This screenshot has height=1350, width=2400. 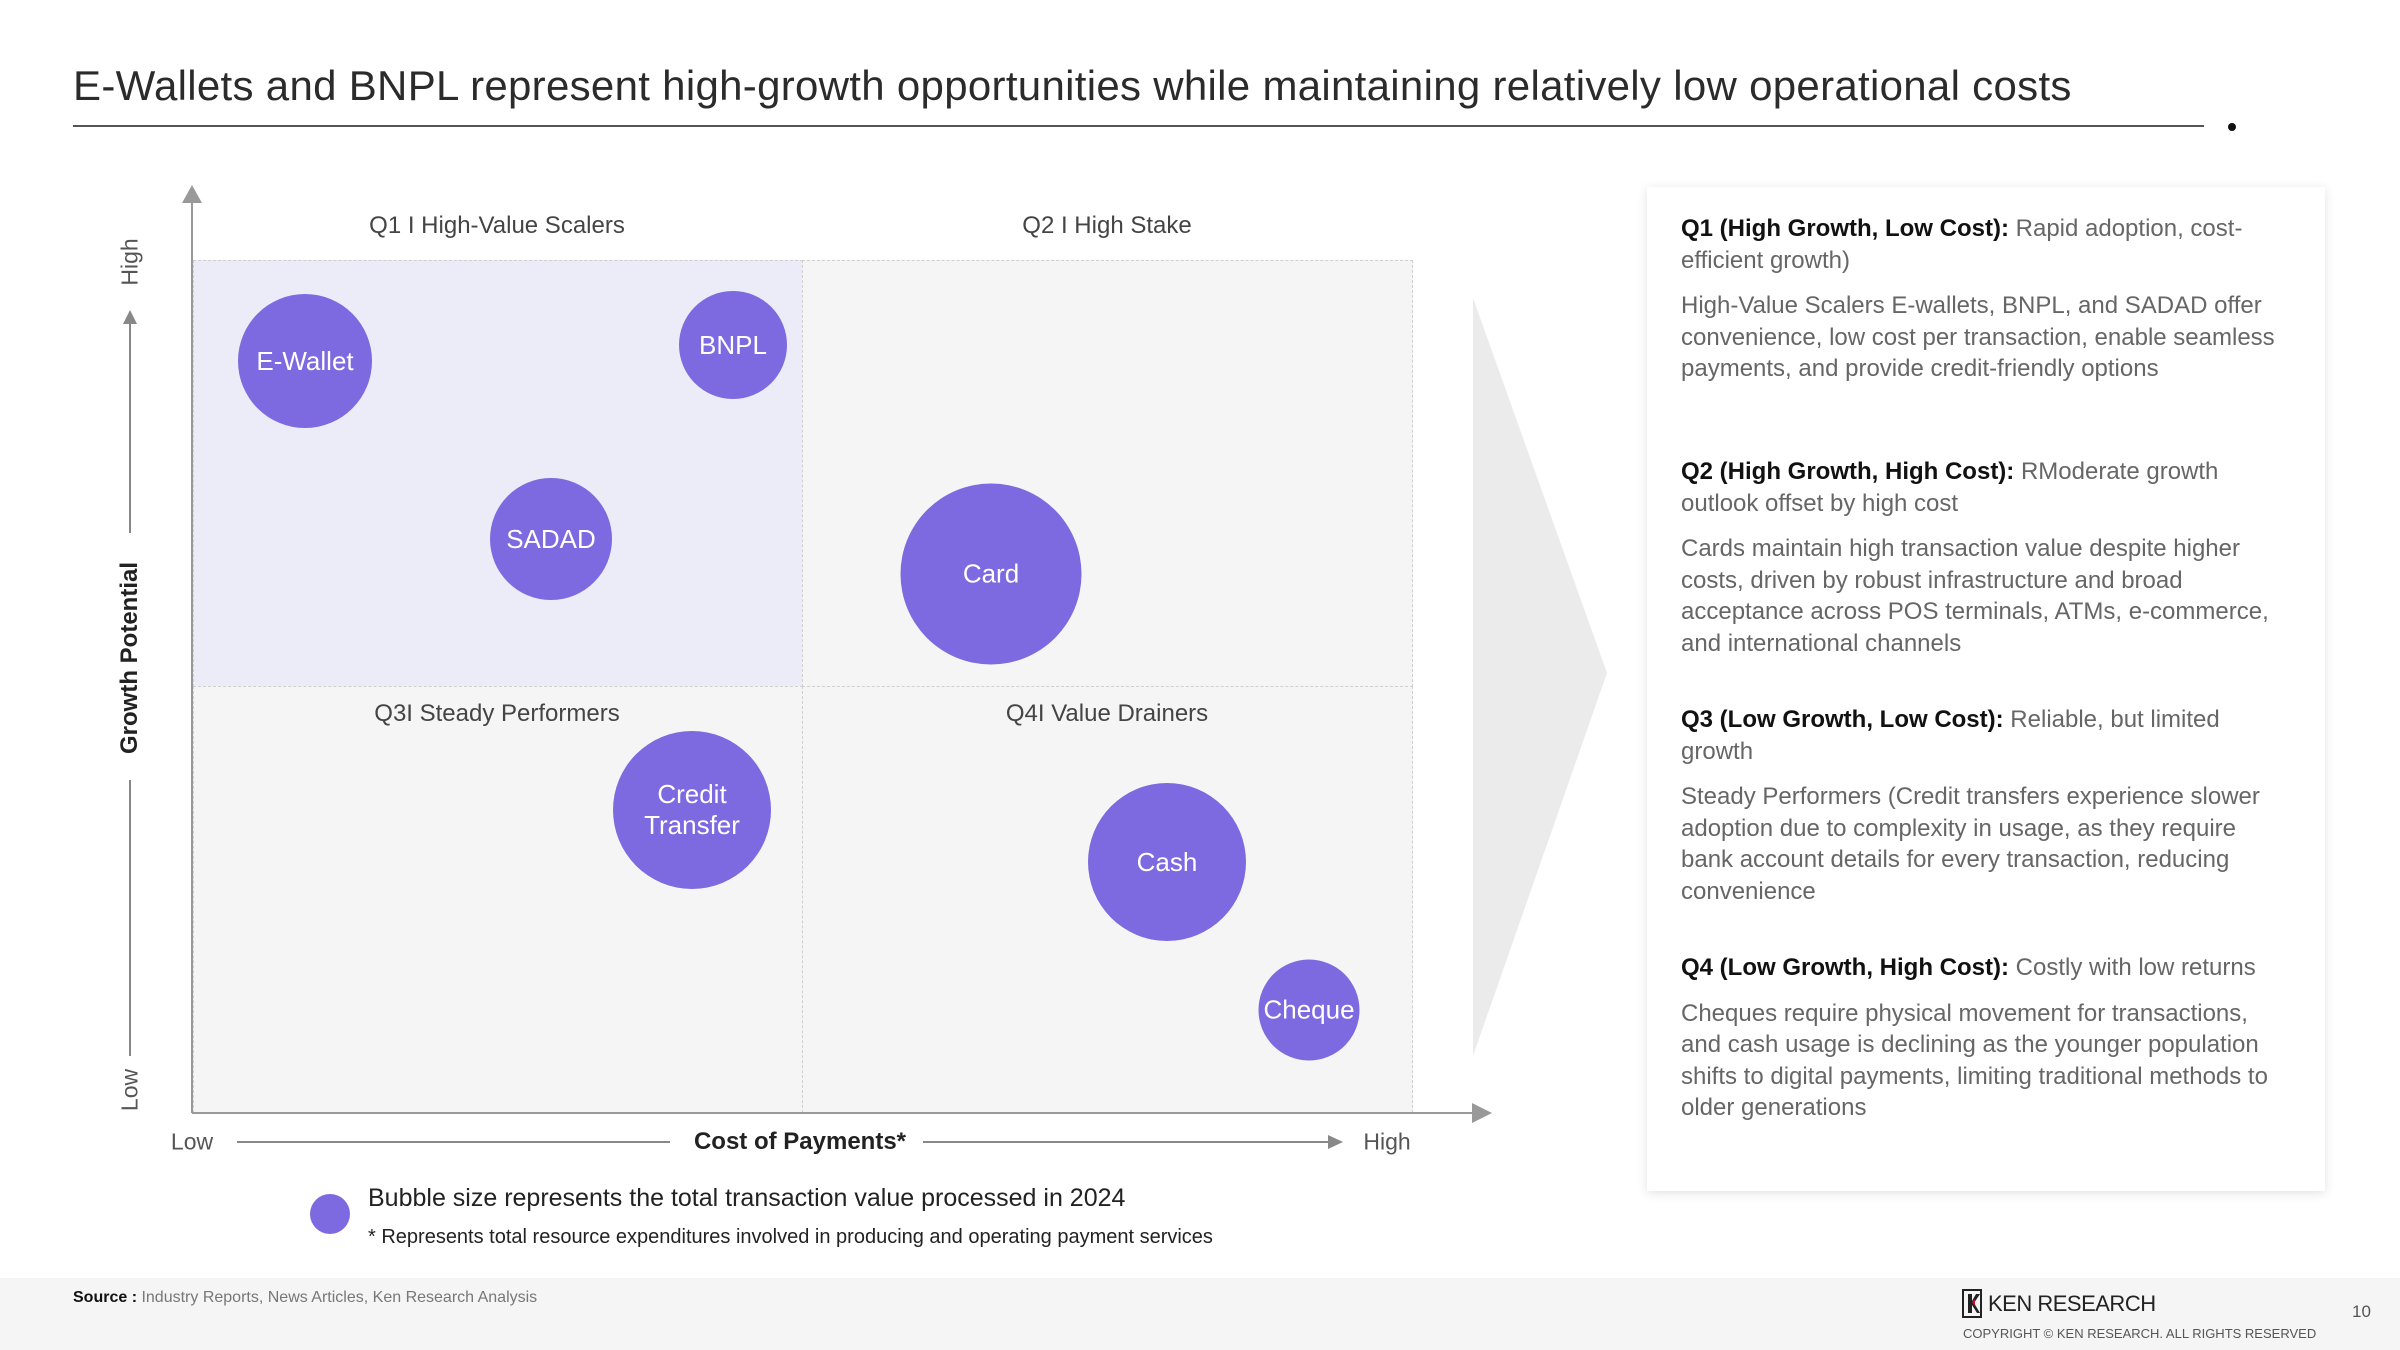 What do you see at coordinates (1950, 735) in the screenshot?
I see `q3-summary: Reliable, but limited growth` at bounding box center [1950, 735].